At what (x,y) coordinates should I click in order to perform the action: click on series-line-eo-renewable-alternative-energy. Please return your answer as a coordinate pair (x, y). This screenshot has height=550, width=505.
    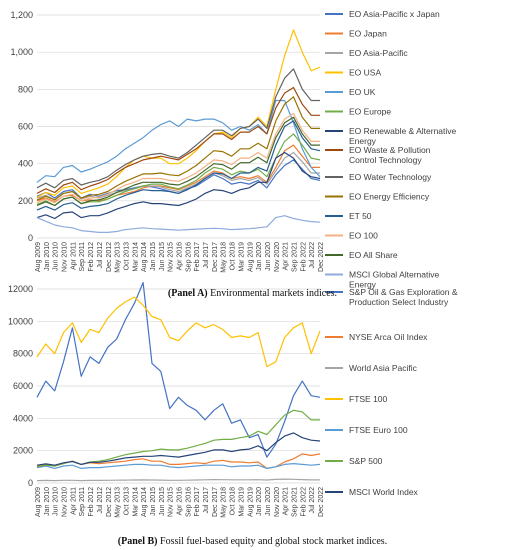
    Looking at the image, I should click on (178, 185).